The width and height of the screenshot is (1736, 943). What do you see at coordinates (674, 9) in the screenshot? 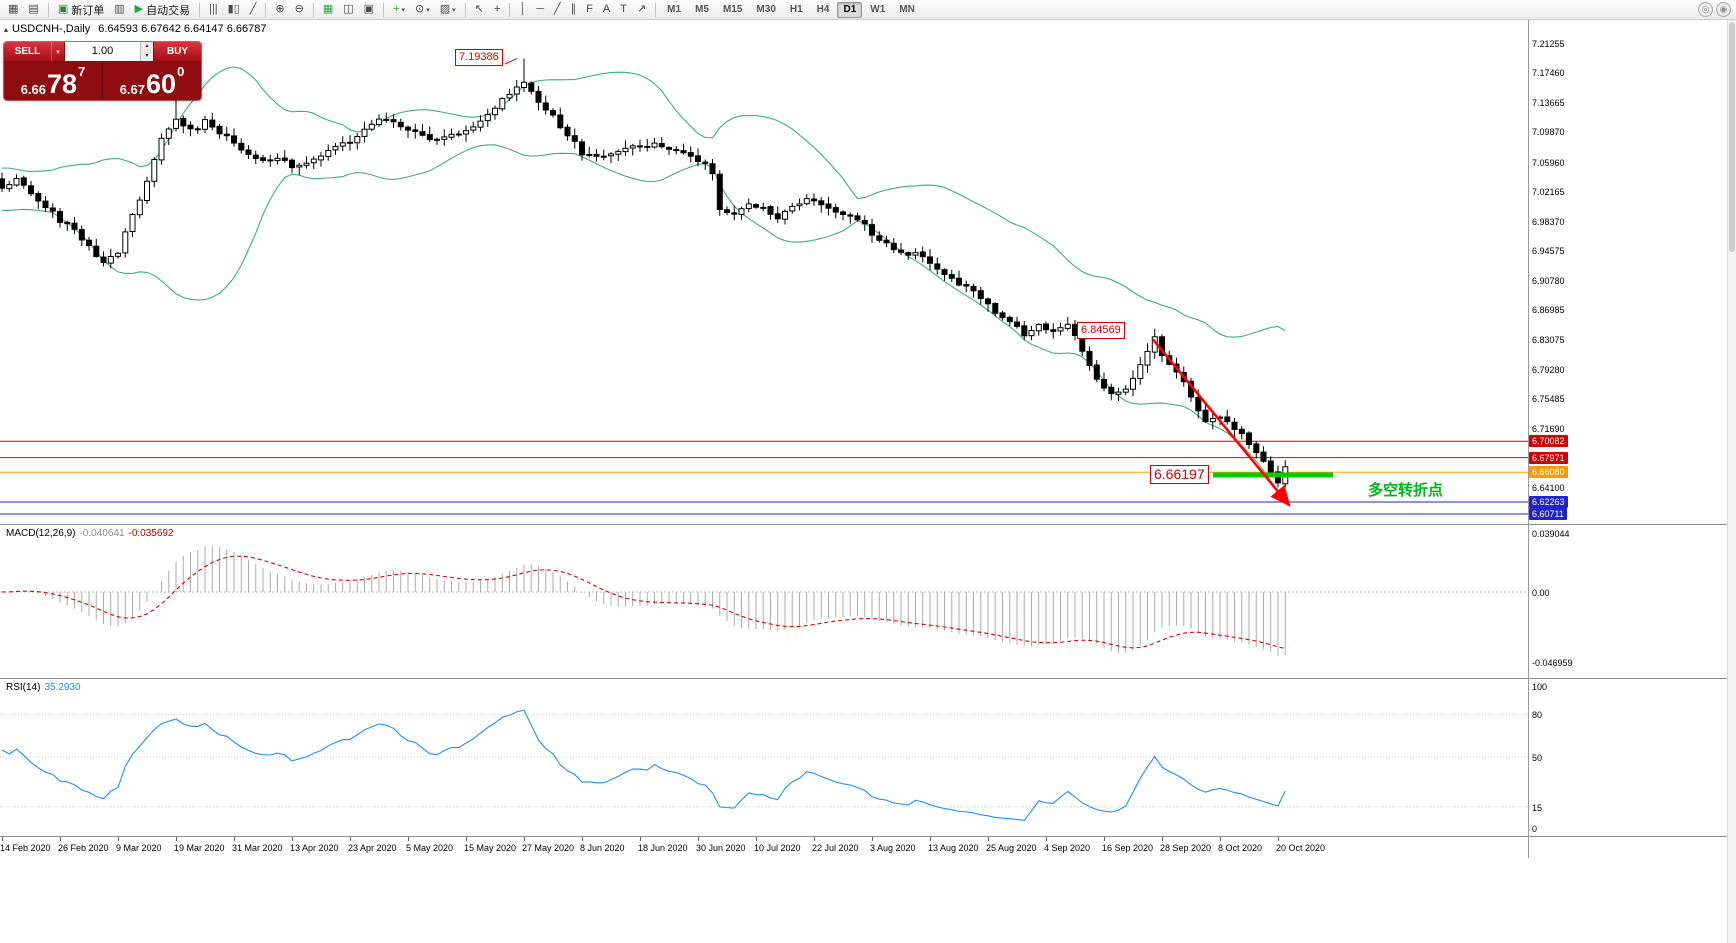
I see `timeframe-m1: M1` at bounding box center [674, 9].